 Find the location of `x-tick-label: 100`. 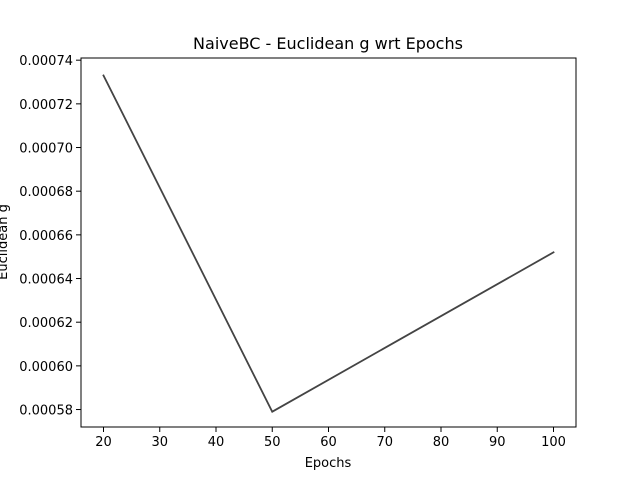

x-tick-label: 100 is located at coordinates (553, 442).